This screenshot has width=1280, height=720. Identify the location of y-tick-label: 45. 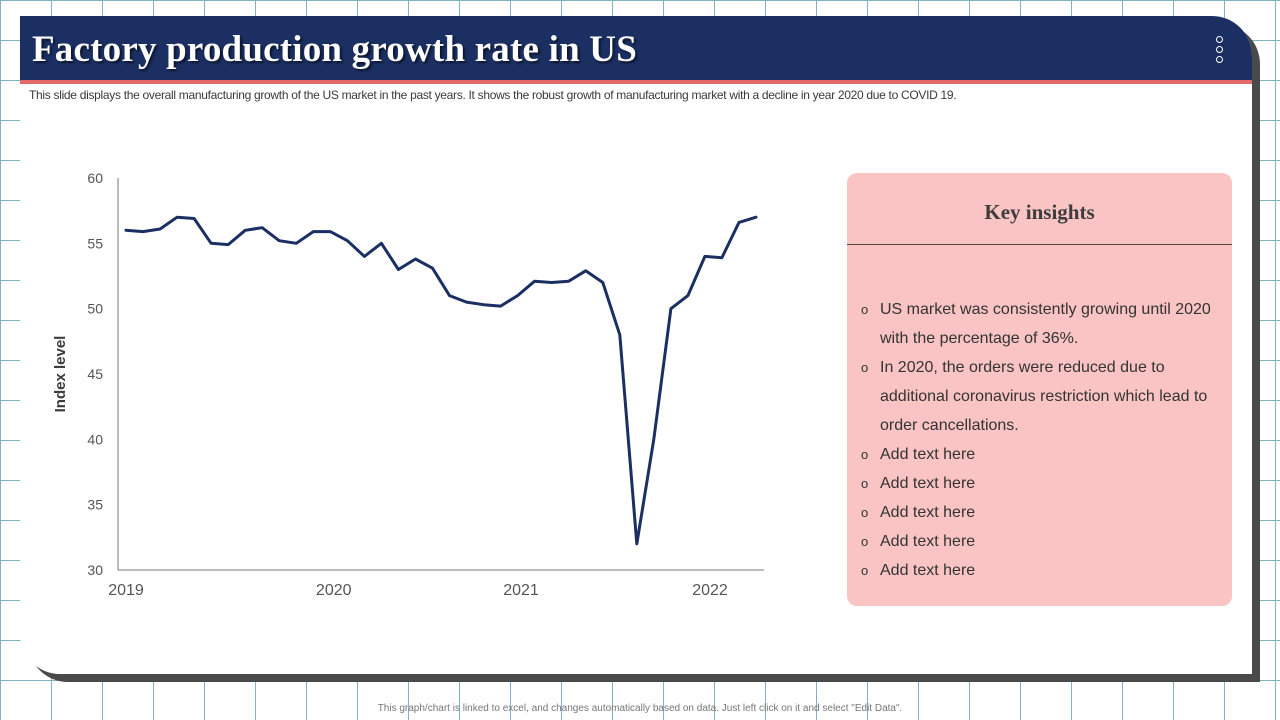
(95, 374).